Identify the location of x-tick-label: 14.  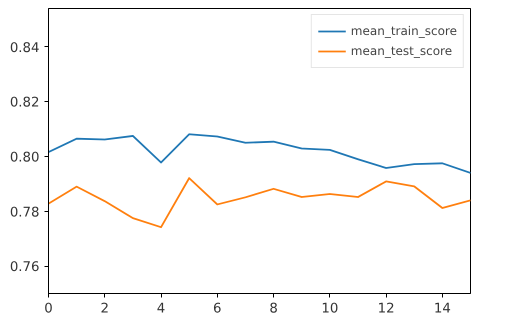
(442, 309).